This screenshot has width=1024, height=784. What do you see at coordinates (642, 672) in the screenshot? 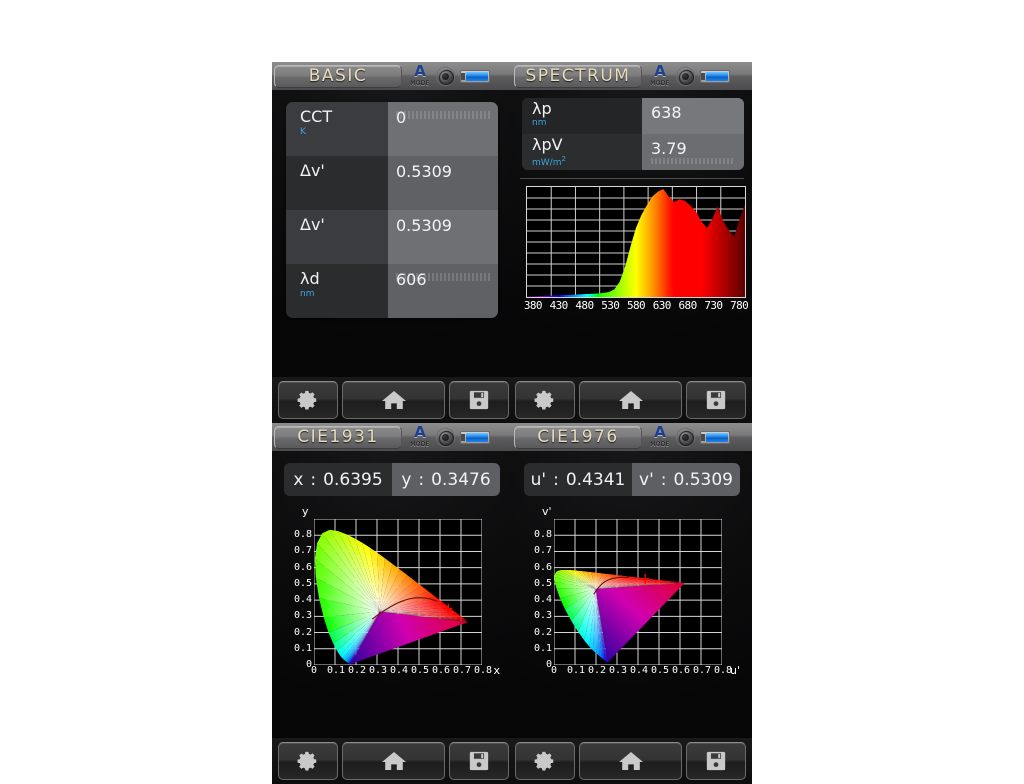
I see `cie1976-x-axis-ticks: 0 0.1 0.2 0.3 0.4 0.5 0.6 0.7 0.8` at bounding box center [642, 672].